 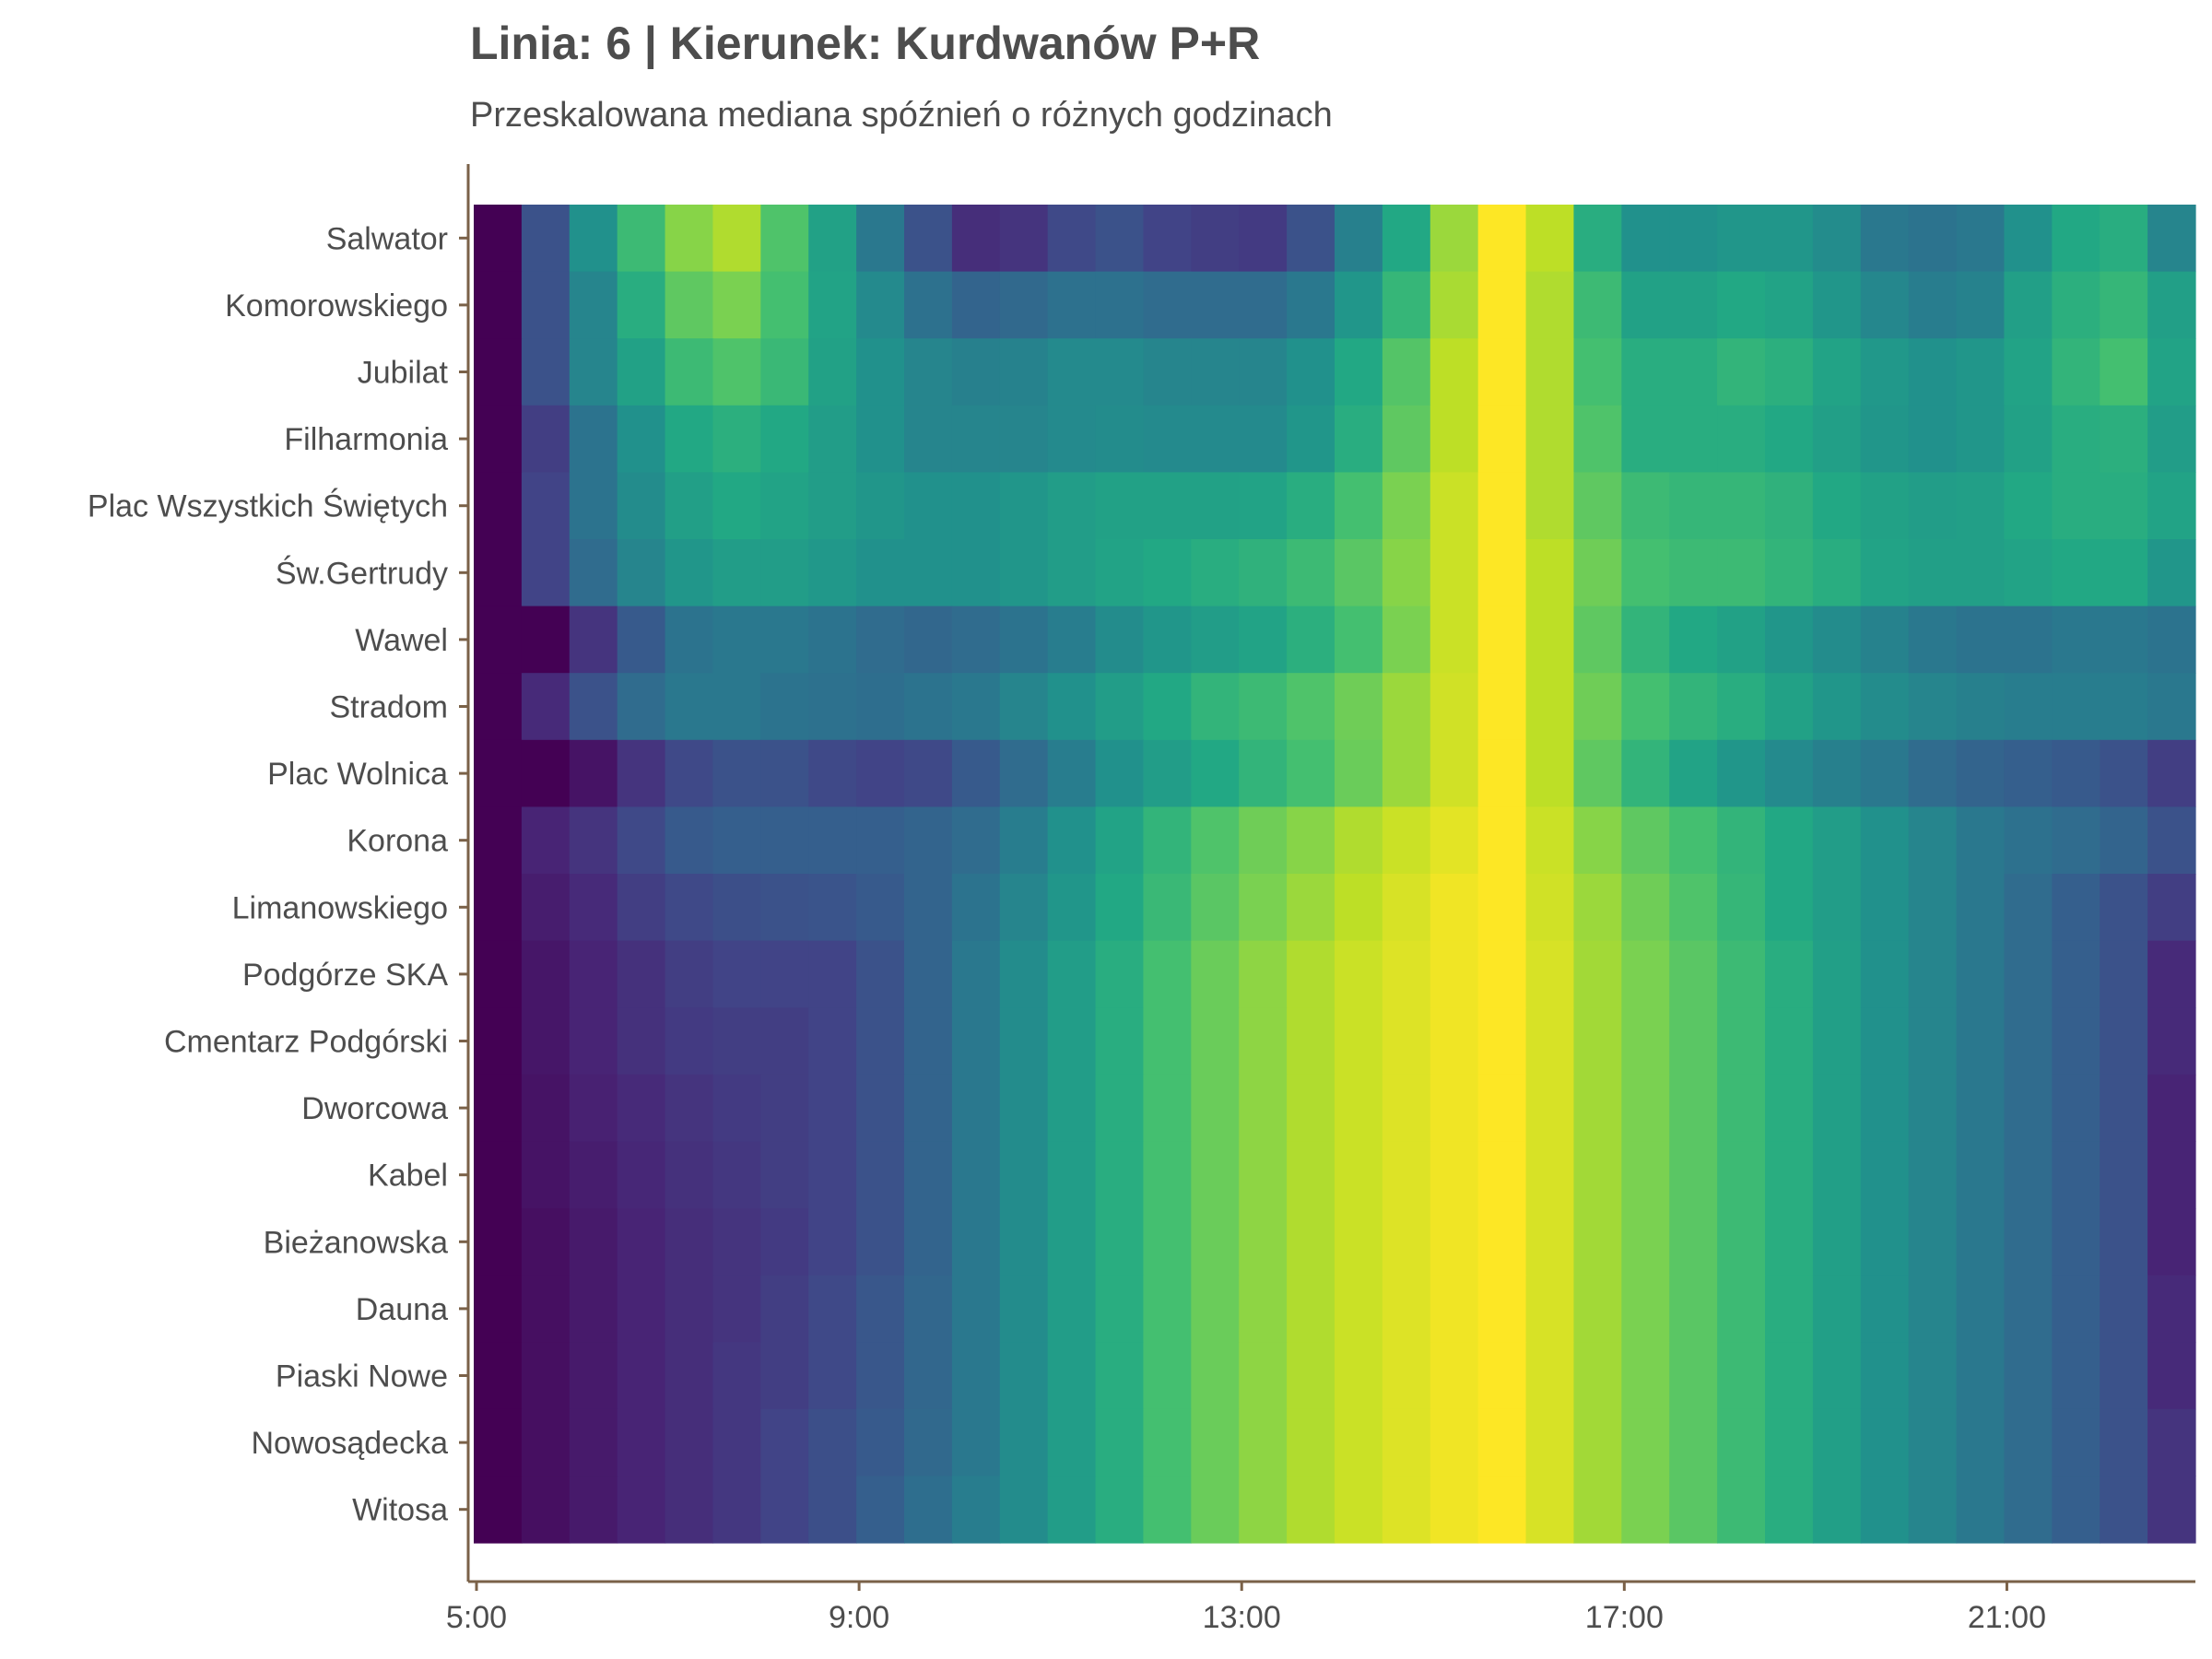 I want to click on y-tick-label: Dworcowa, so click(x=374, y=1108).